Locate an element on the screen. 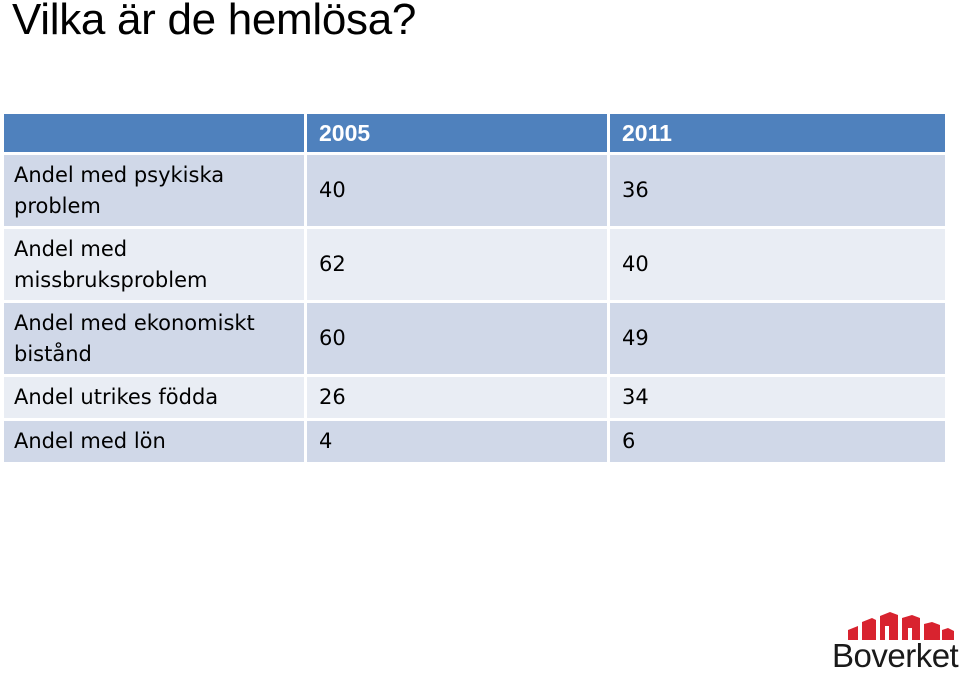 This screenshot has width=959, height=675. table-row: Andel med ekonomiskt bistånd 60 49 is located at coordinates (474, 338).